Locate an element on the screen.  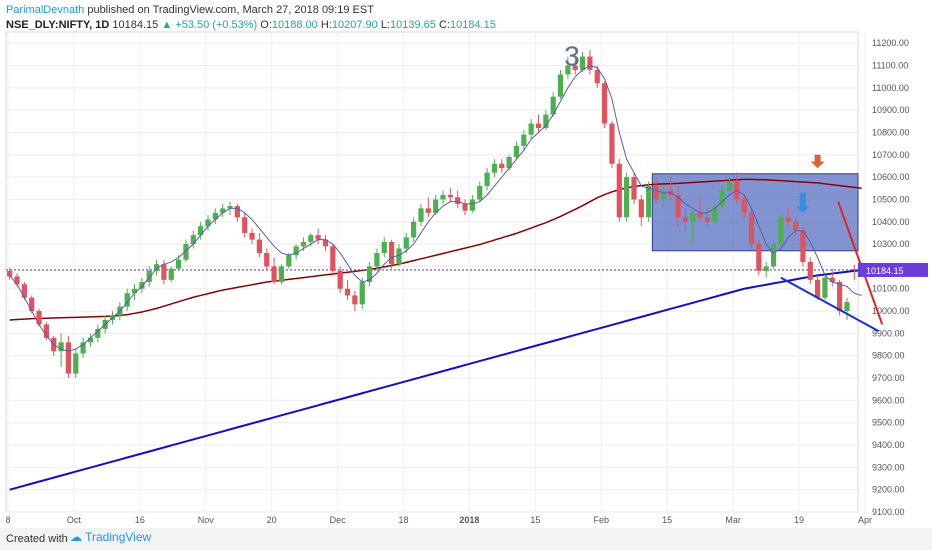
y-tick-label: 9300.00 is located at coordinates (888, 467).